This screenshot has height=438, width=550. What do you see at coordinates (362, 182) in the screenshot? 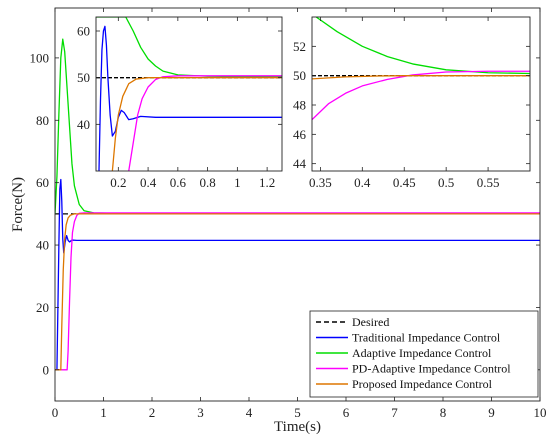
I see `inset-2-xtick-label: 0.4` at bounding box center [362, 182].